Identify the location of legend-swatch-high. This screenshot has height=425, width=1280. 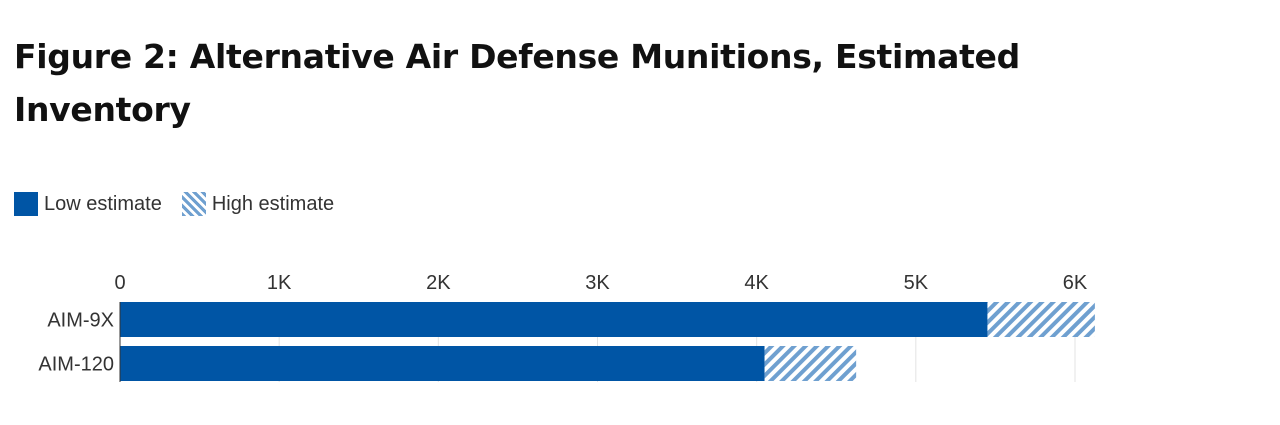
(193, 204).